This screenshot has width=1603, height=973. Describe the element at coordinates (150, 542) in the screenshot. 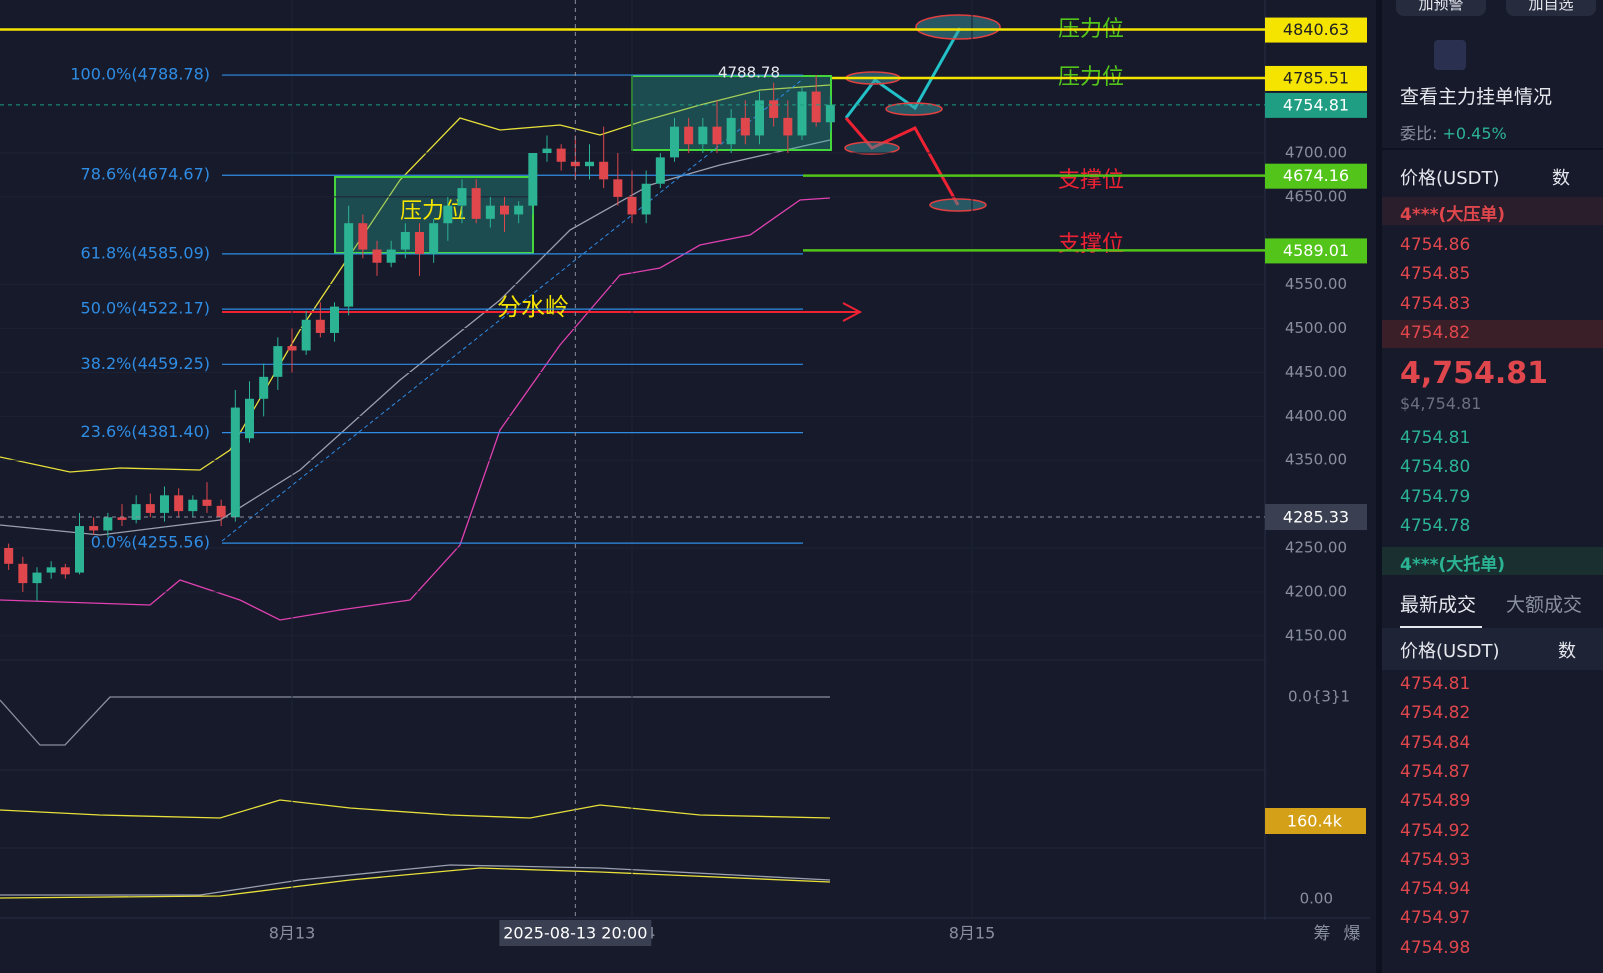

I see `fib-label: 0.0%(4255.56)` at that location.